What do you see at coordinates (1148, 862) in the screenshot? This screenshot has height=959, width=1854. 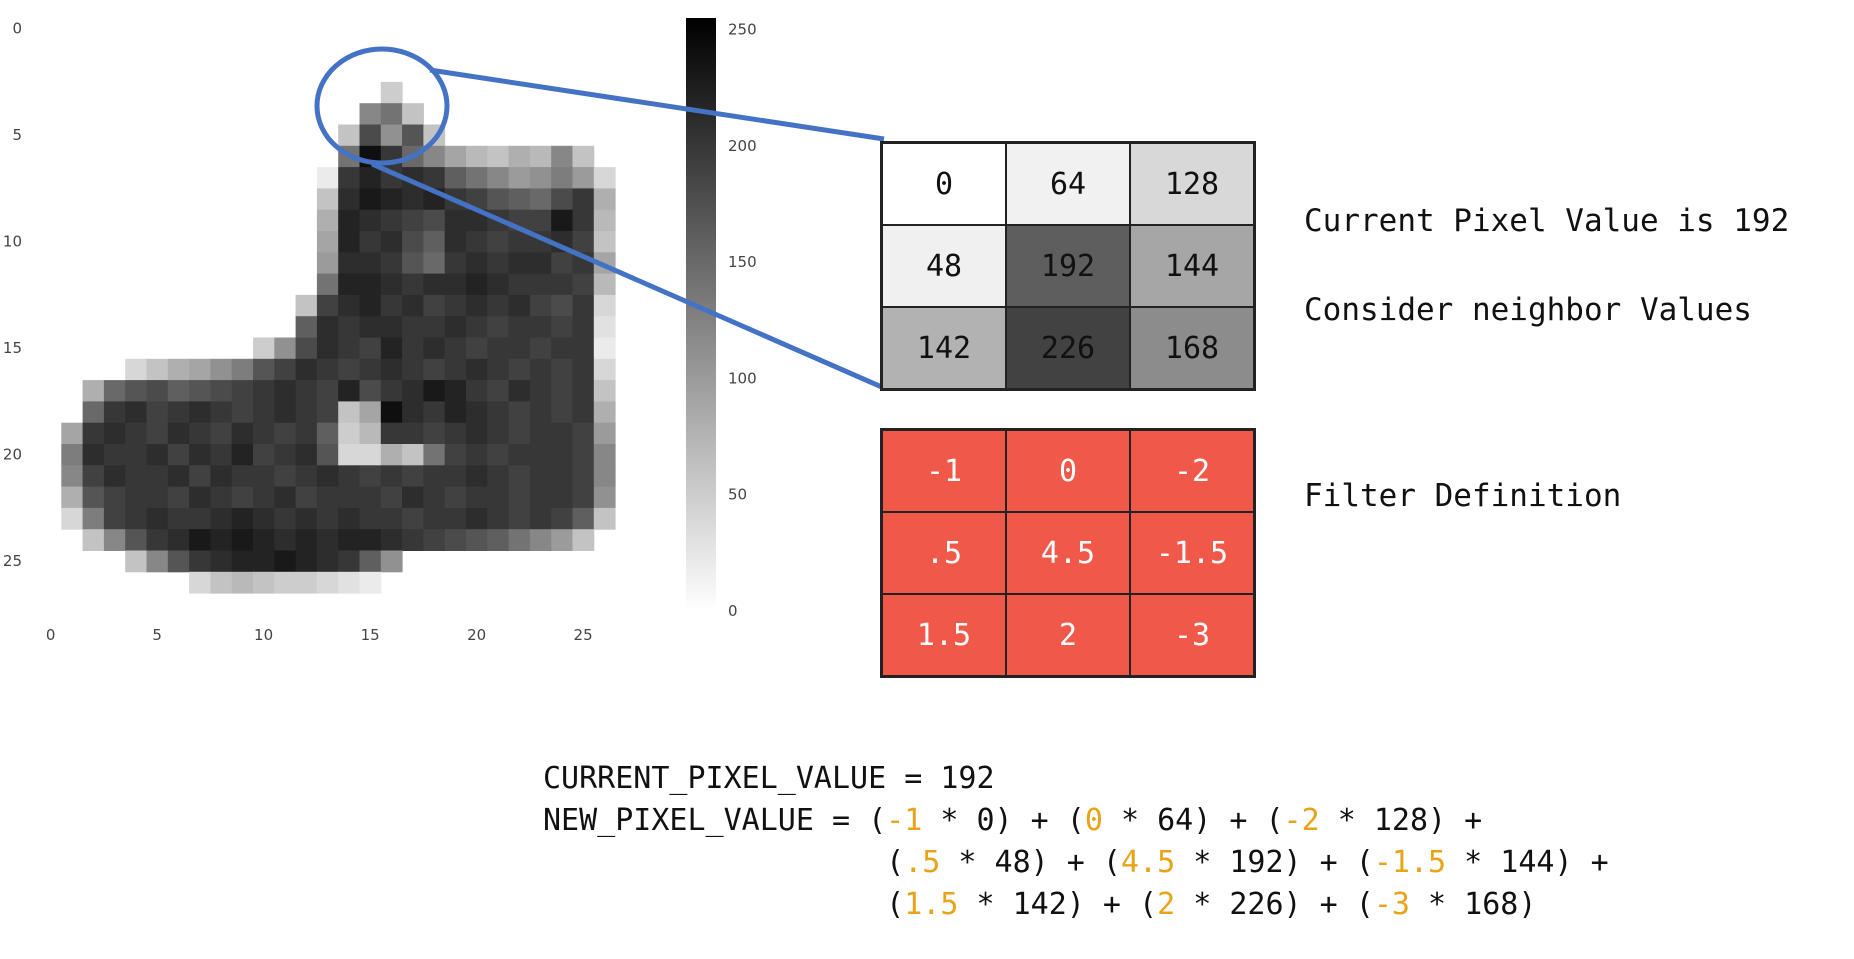 I see `filter-weight: 4.5` at bounding box center [1148, 862].